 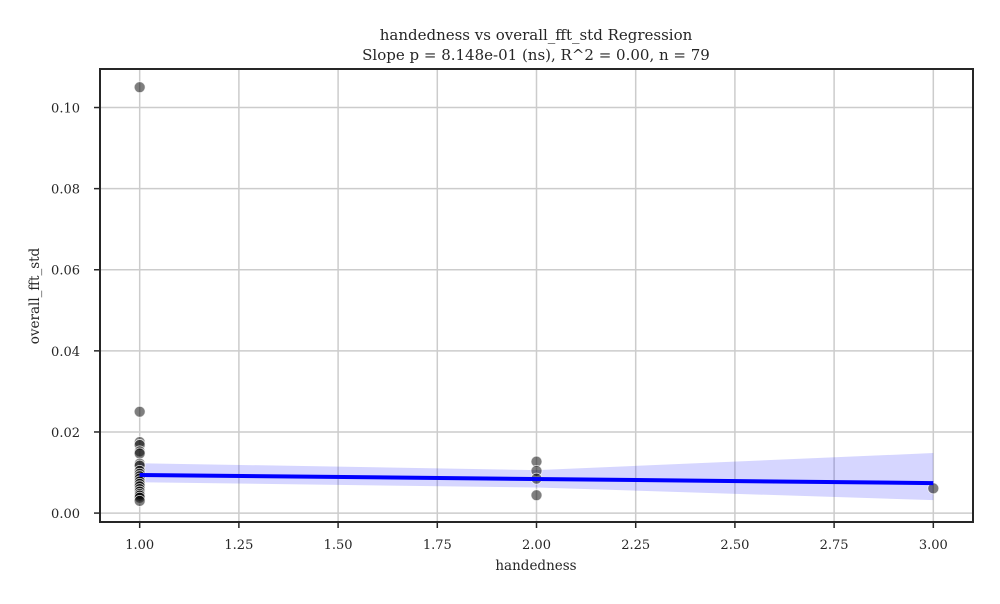 I want to click on x-axis-ticks: 1.00 1.25 1.50 1.75 2.00 2.25 2.50 2.75 3.00, so click(x=536, y=537).